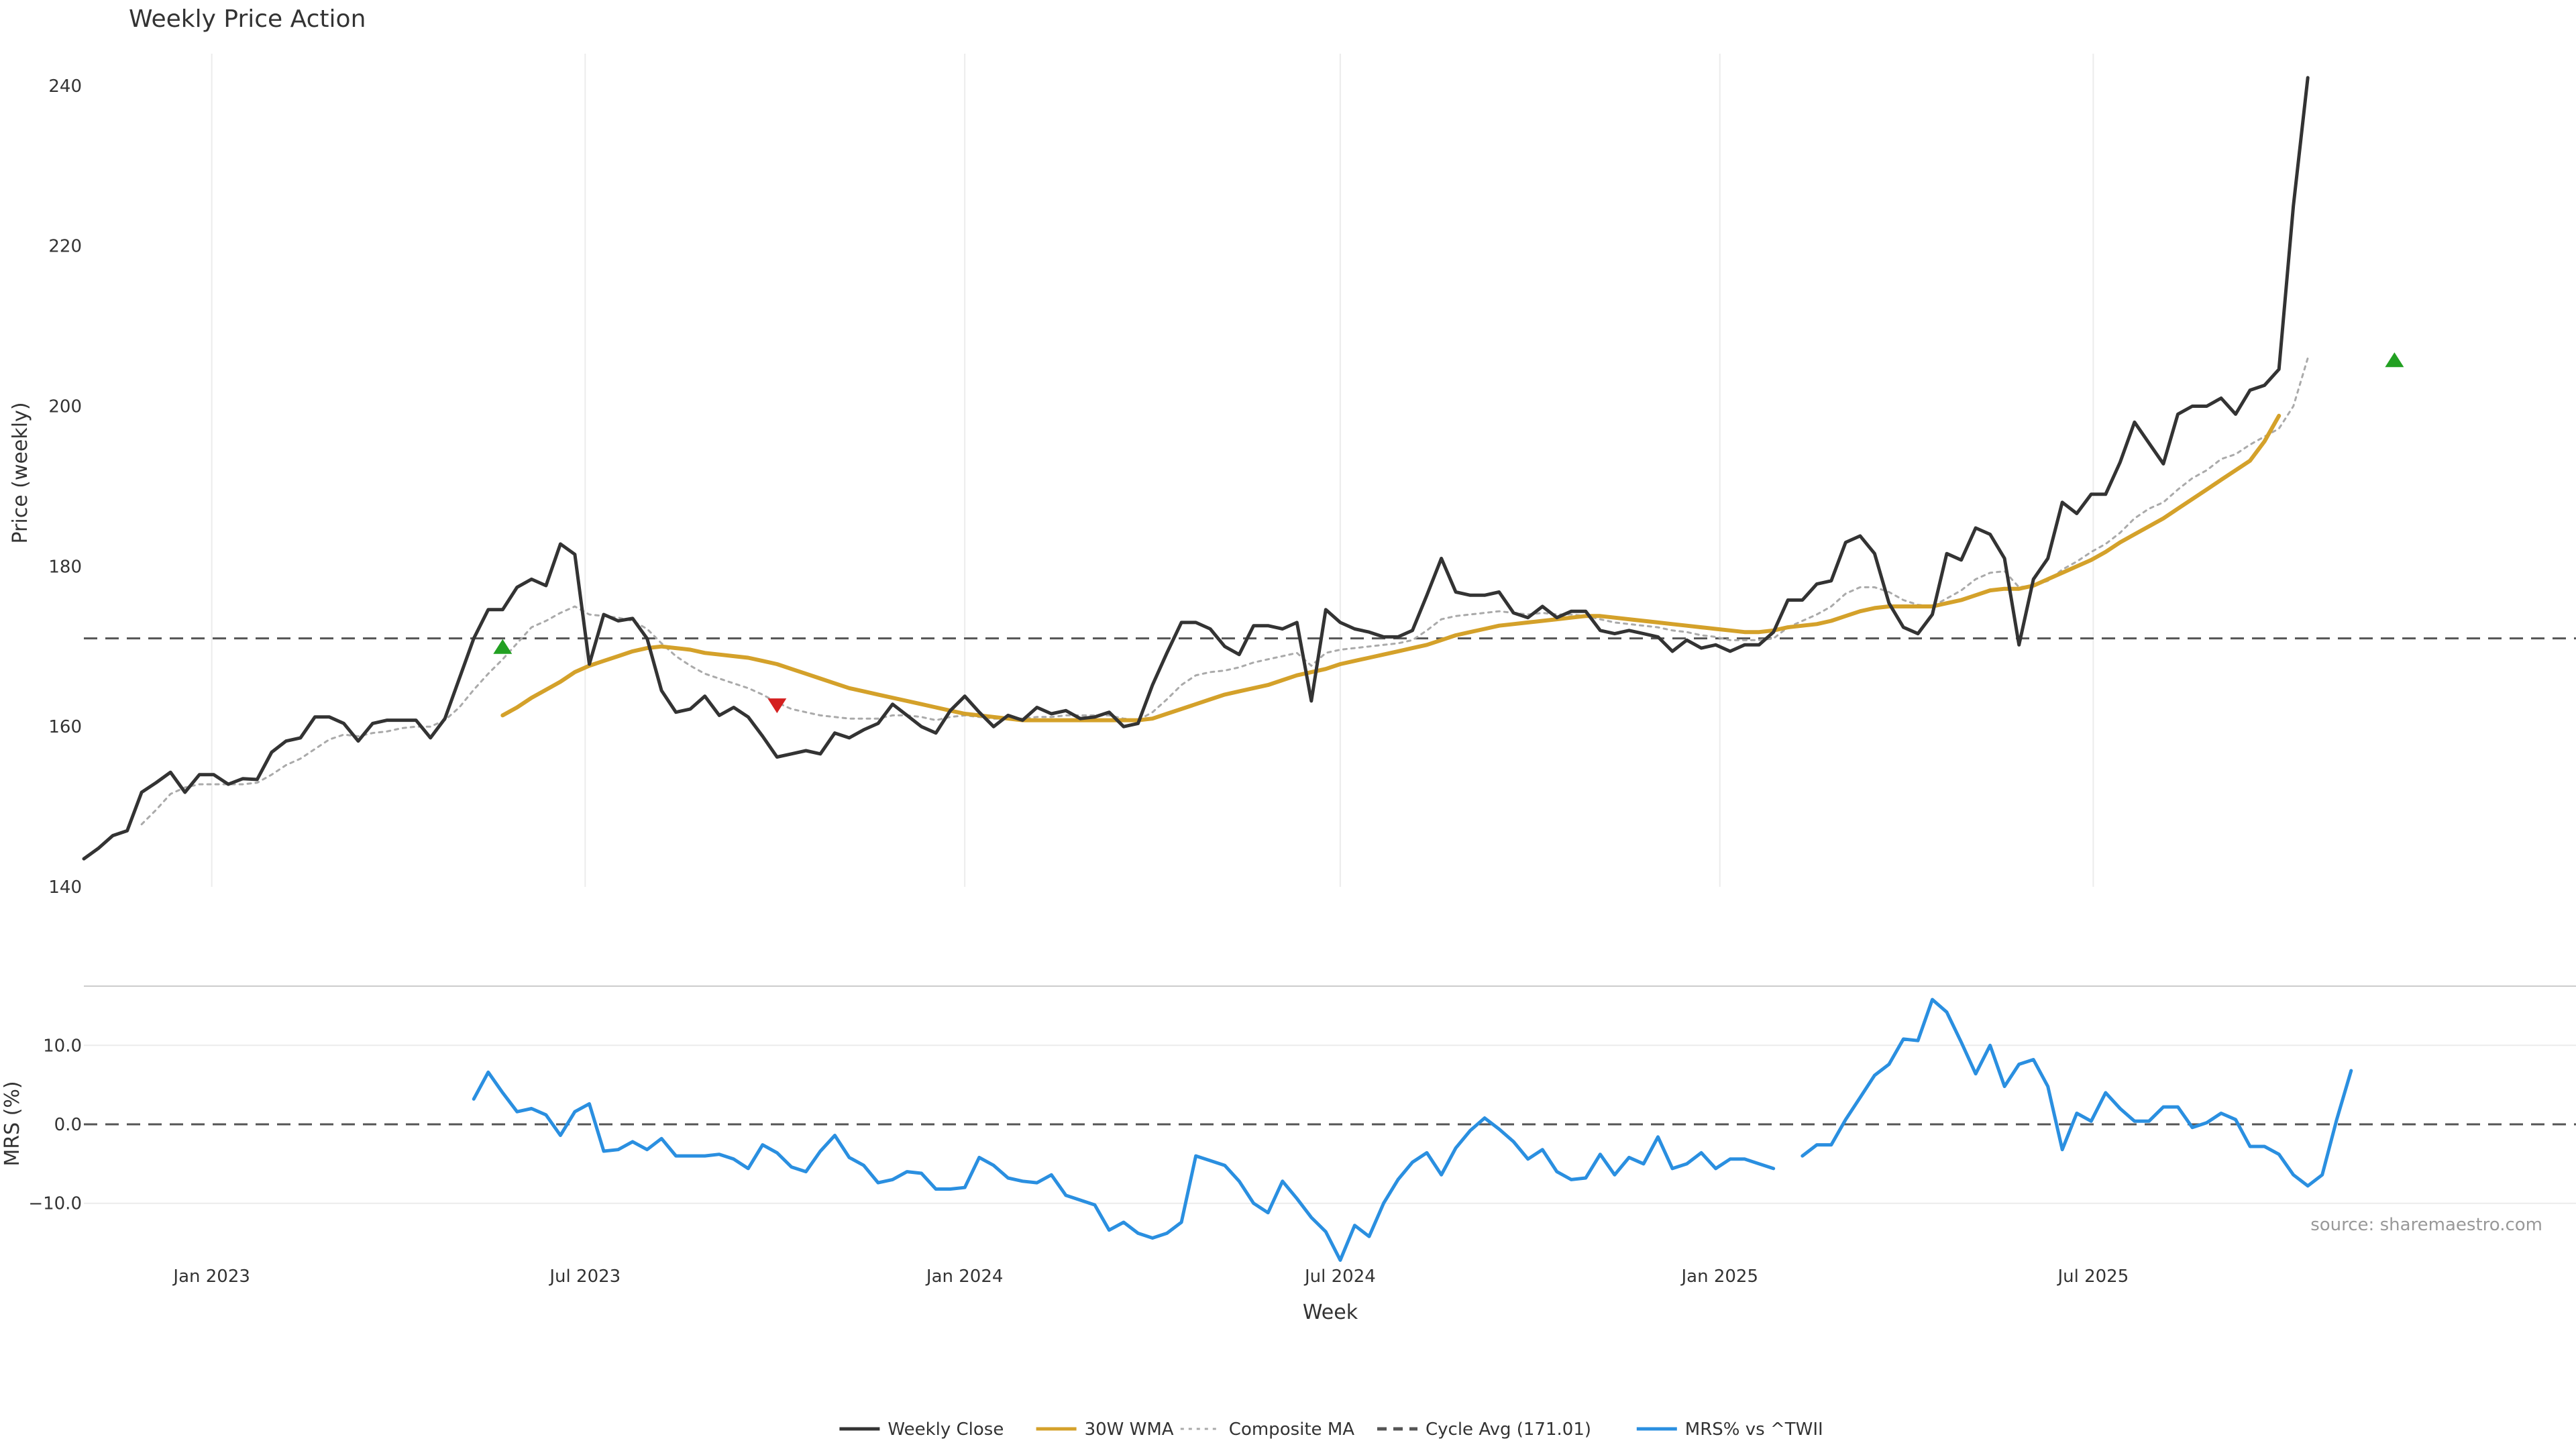  What do you see at coordinates (62, 1046) in the screenshot?
I see `mrs-y-tick-label: 10.0` at bounding box center [62, 1046].